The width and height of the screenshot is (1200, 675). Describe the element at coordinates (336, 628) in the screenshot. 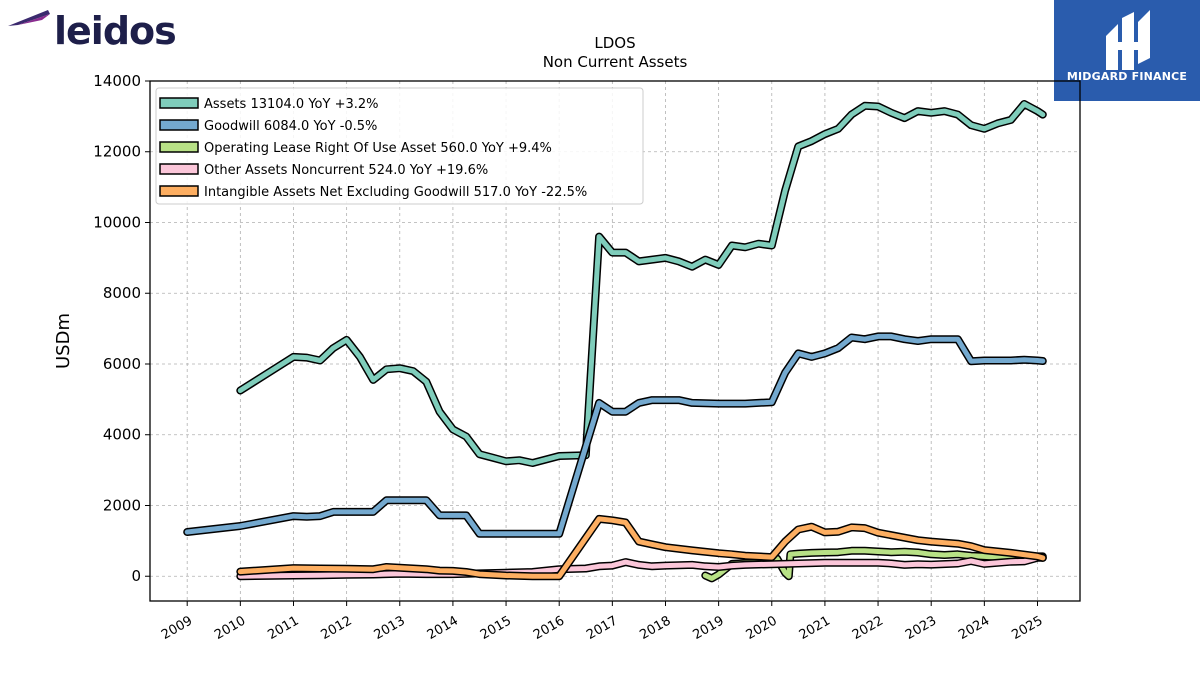

I see `x-tick-label-3: 2012` at that location.